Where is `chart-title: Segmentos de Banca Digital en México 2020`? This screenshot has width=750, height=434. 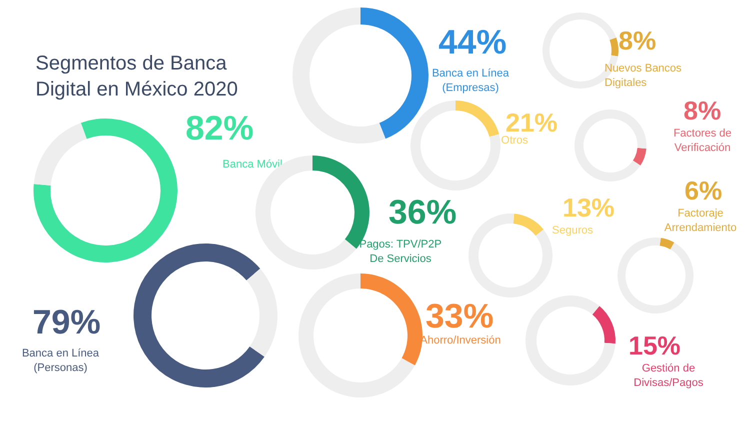 chart-title: Segmentos de Banca Digital en México 2020 is located at coordinates (137, 76).